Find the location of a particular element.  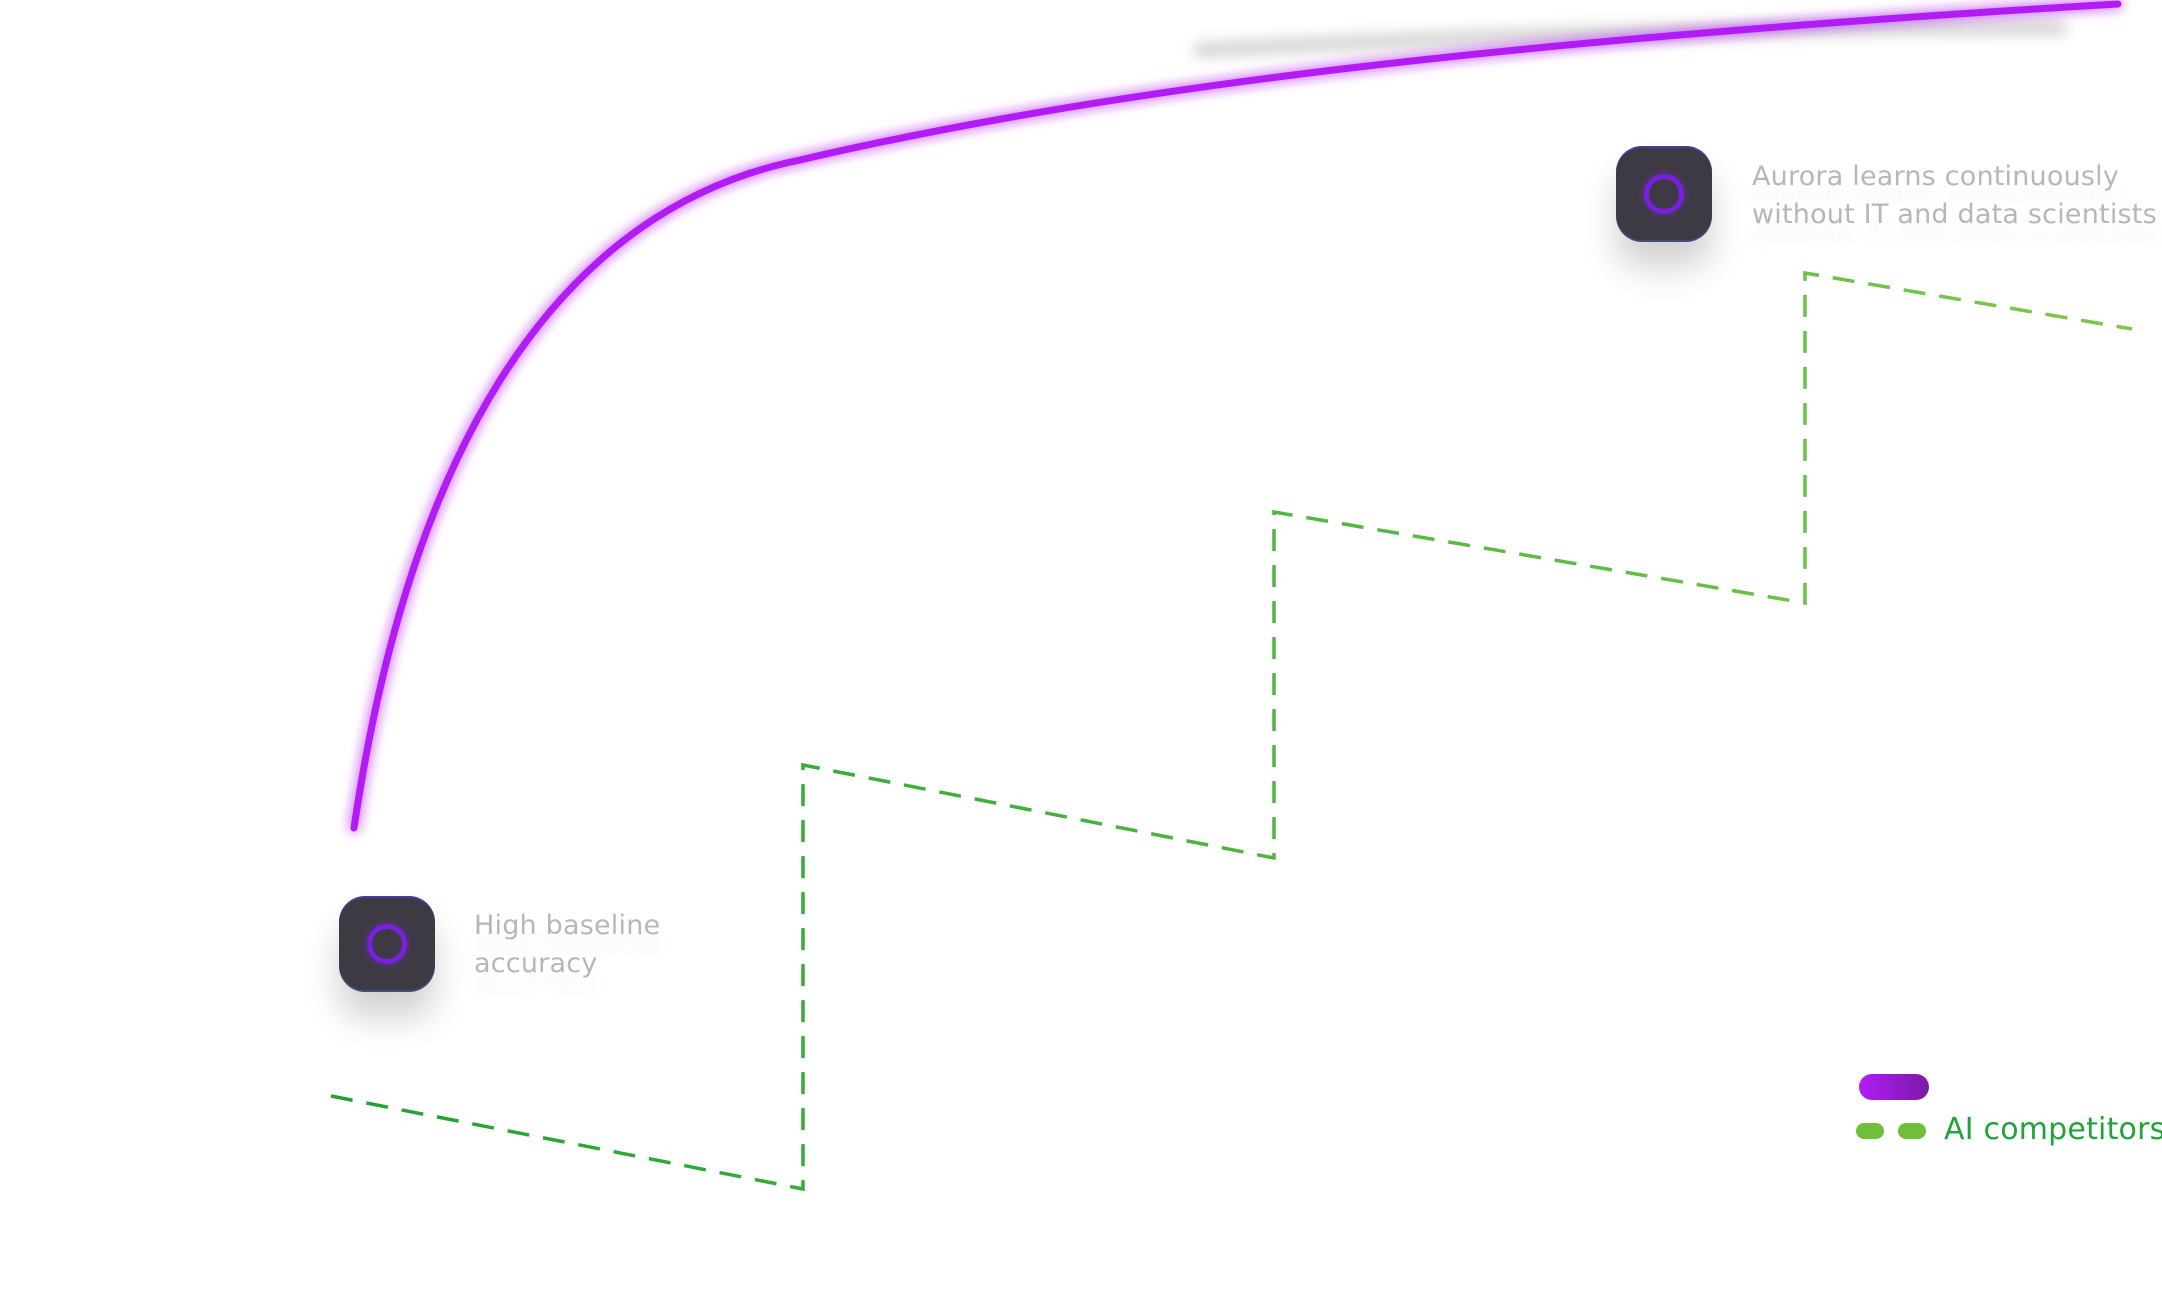

continuous-node is located at coordinates (1664, 194).